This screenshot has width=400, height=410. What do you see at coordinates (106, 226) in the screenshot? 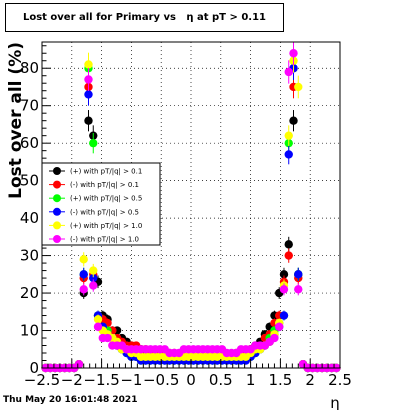
I see `legend-label: (+) with pT/|q| > 1.0` at bounding box center [106, 226].